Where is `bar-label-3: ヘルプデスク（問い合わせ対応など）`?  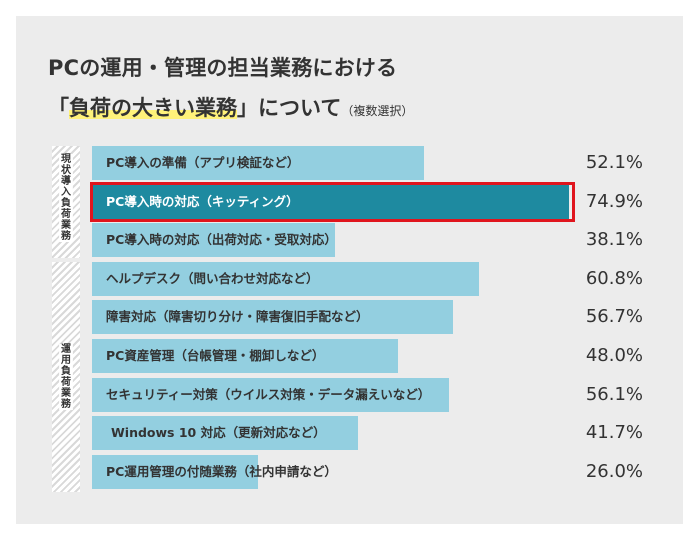 bar-label-3: ヘルプデスク（問い合わせ対応など） is located at coordinates (212, 278).